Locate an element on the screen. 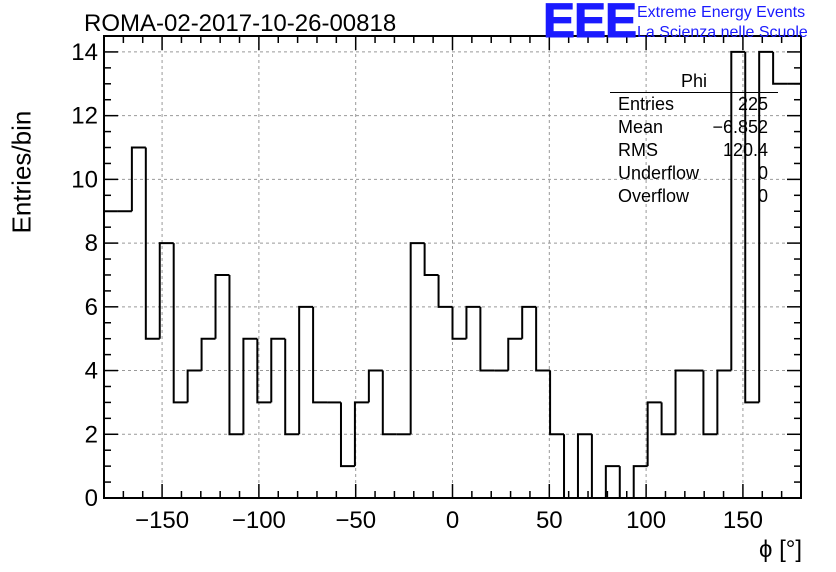  logo-line-1: Extreme Energy Events is located at coordinates (721, 12).